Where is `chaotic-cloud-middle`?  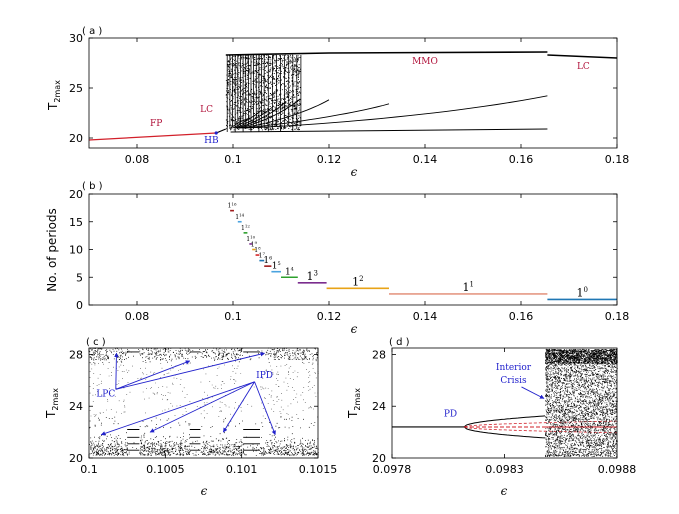 chaotic-cloud-middle is located at coordinates (204, 390).